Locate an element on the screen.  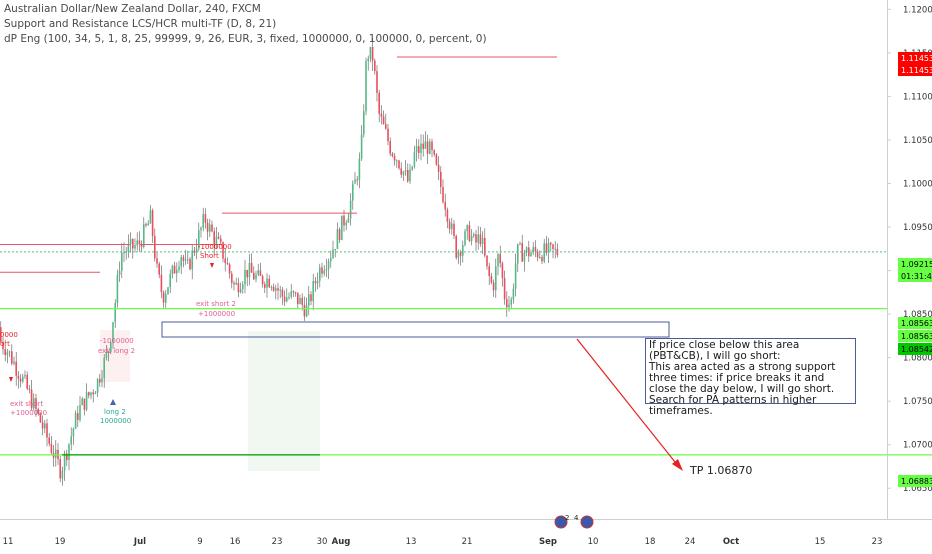
price-tick-label: 1.09500 is located at coordinates (917, 228).